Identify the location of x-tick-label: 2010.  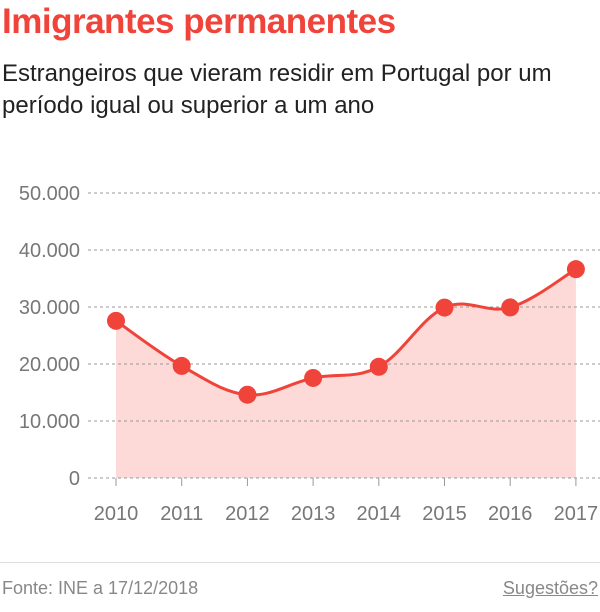
(116, 514).